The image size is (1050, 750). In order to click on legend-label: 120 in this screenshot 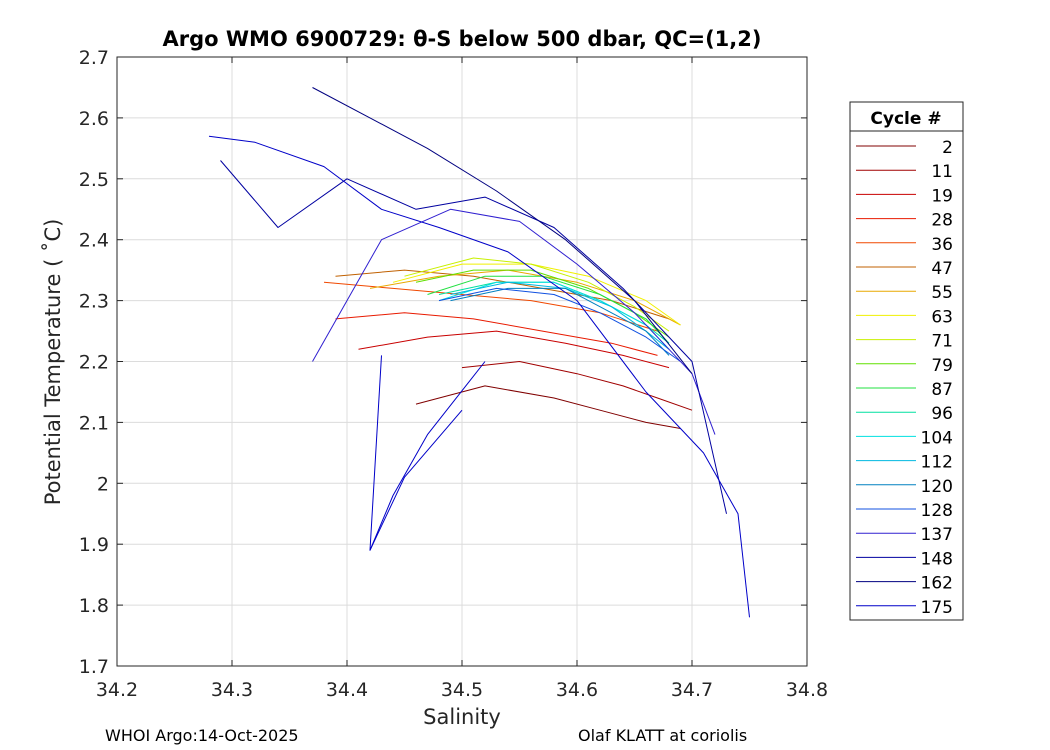, I will do `click(937, 487)`.